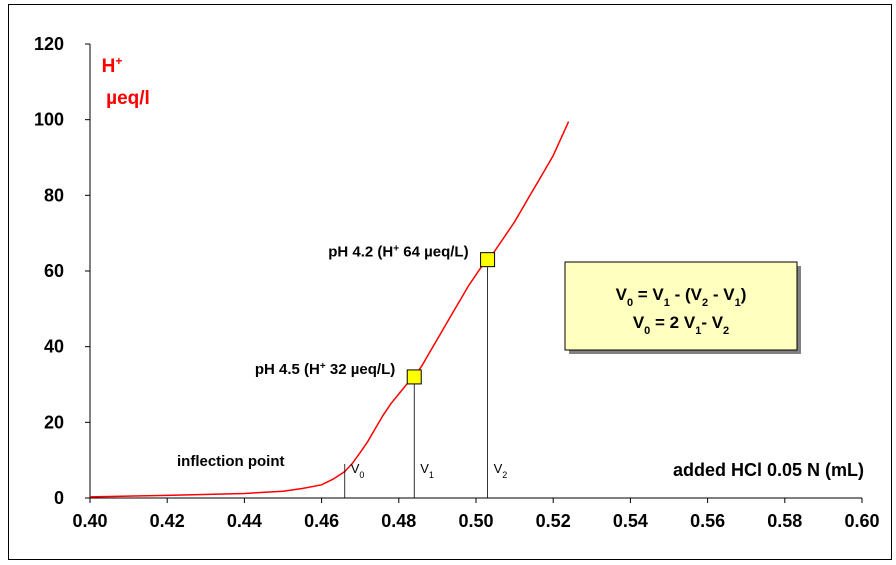 This screenshot has height=565, width=896. I want to click on y-axis-label-line2: µeq/l, so click(128, 98).